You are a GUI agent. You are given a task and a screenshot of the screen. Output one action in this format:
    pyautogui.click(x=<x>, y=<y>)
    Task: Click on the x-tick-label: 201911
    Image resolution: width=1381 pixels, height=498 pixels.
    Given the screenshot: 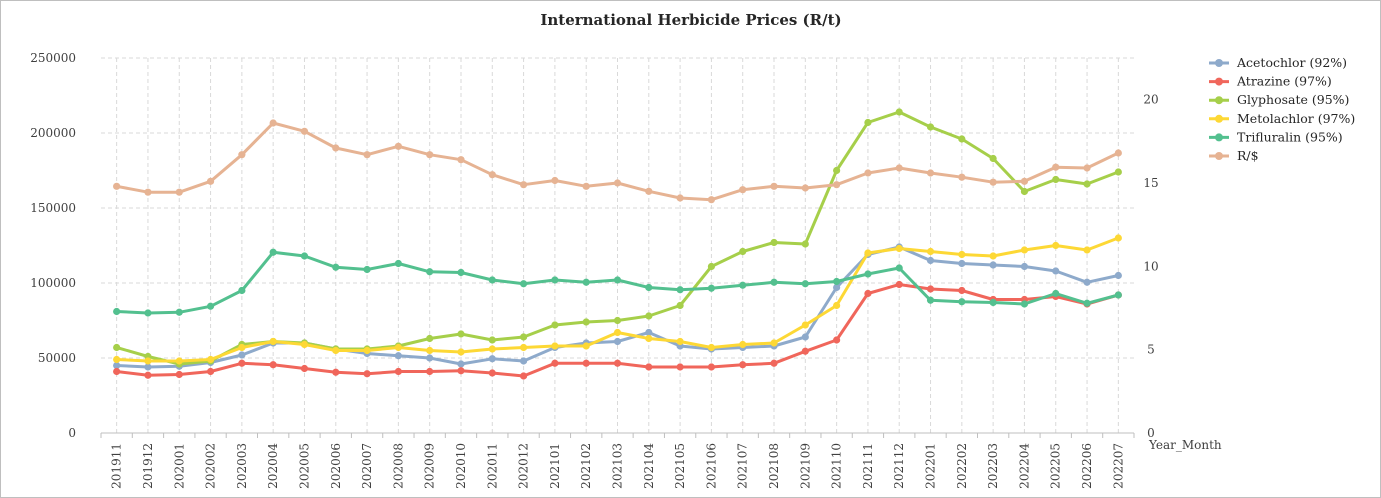 What is the action you would take?
    pyautogui.click(x=117, y=466)
    